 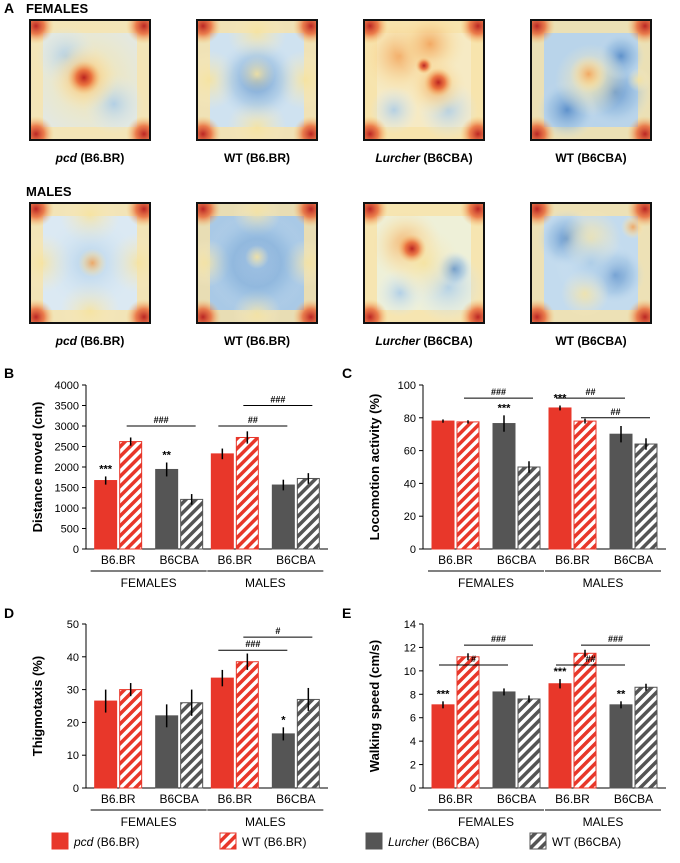 I want to click on significance-stars: *, so click(x=283, y=720).